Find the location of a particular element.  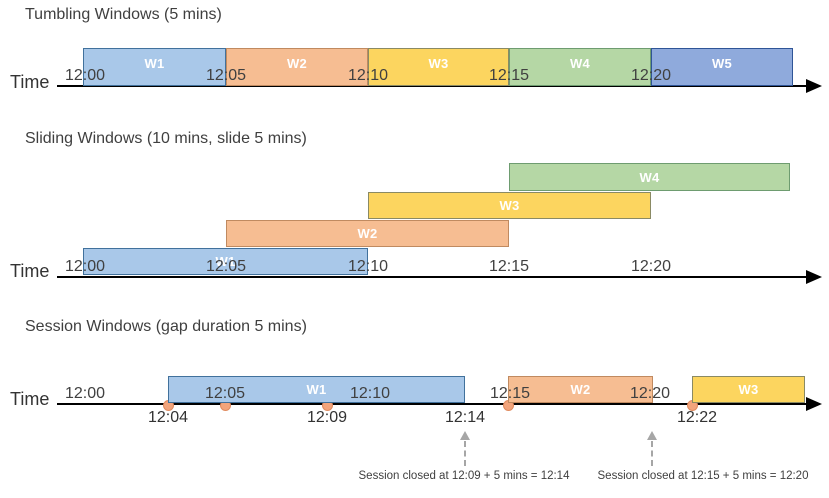

window-sliding-w1: W1 is located at coordinates (225, 261).